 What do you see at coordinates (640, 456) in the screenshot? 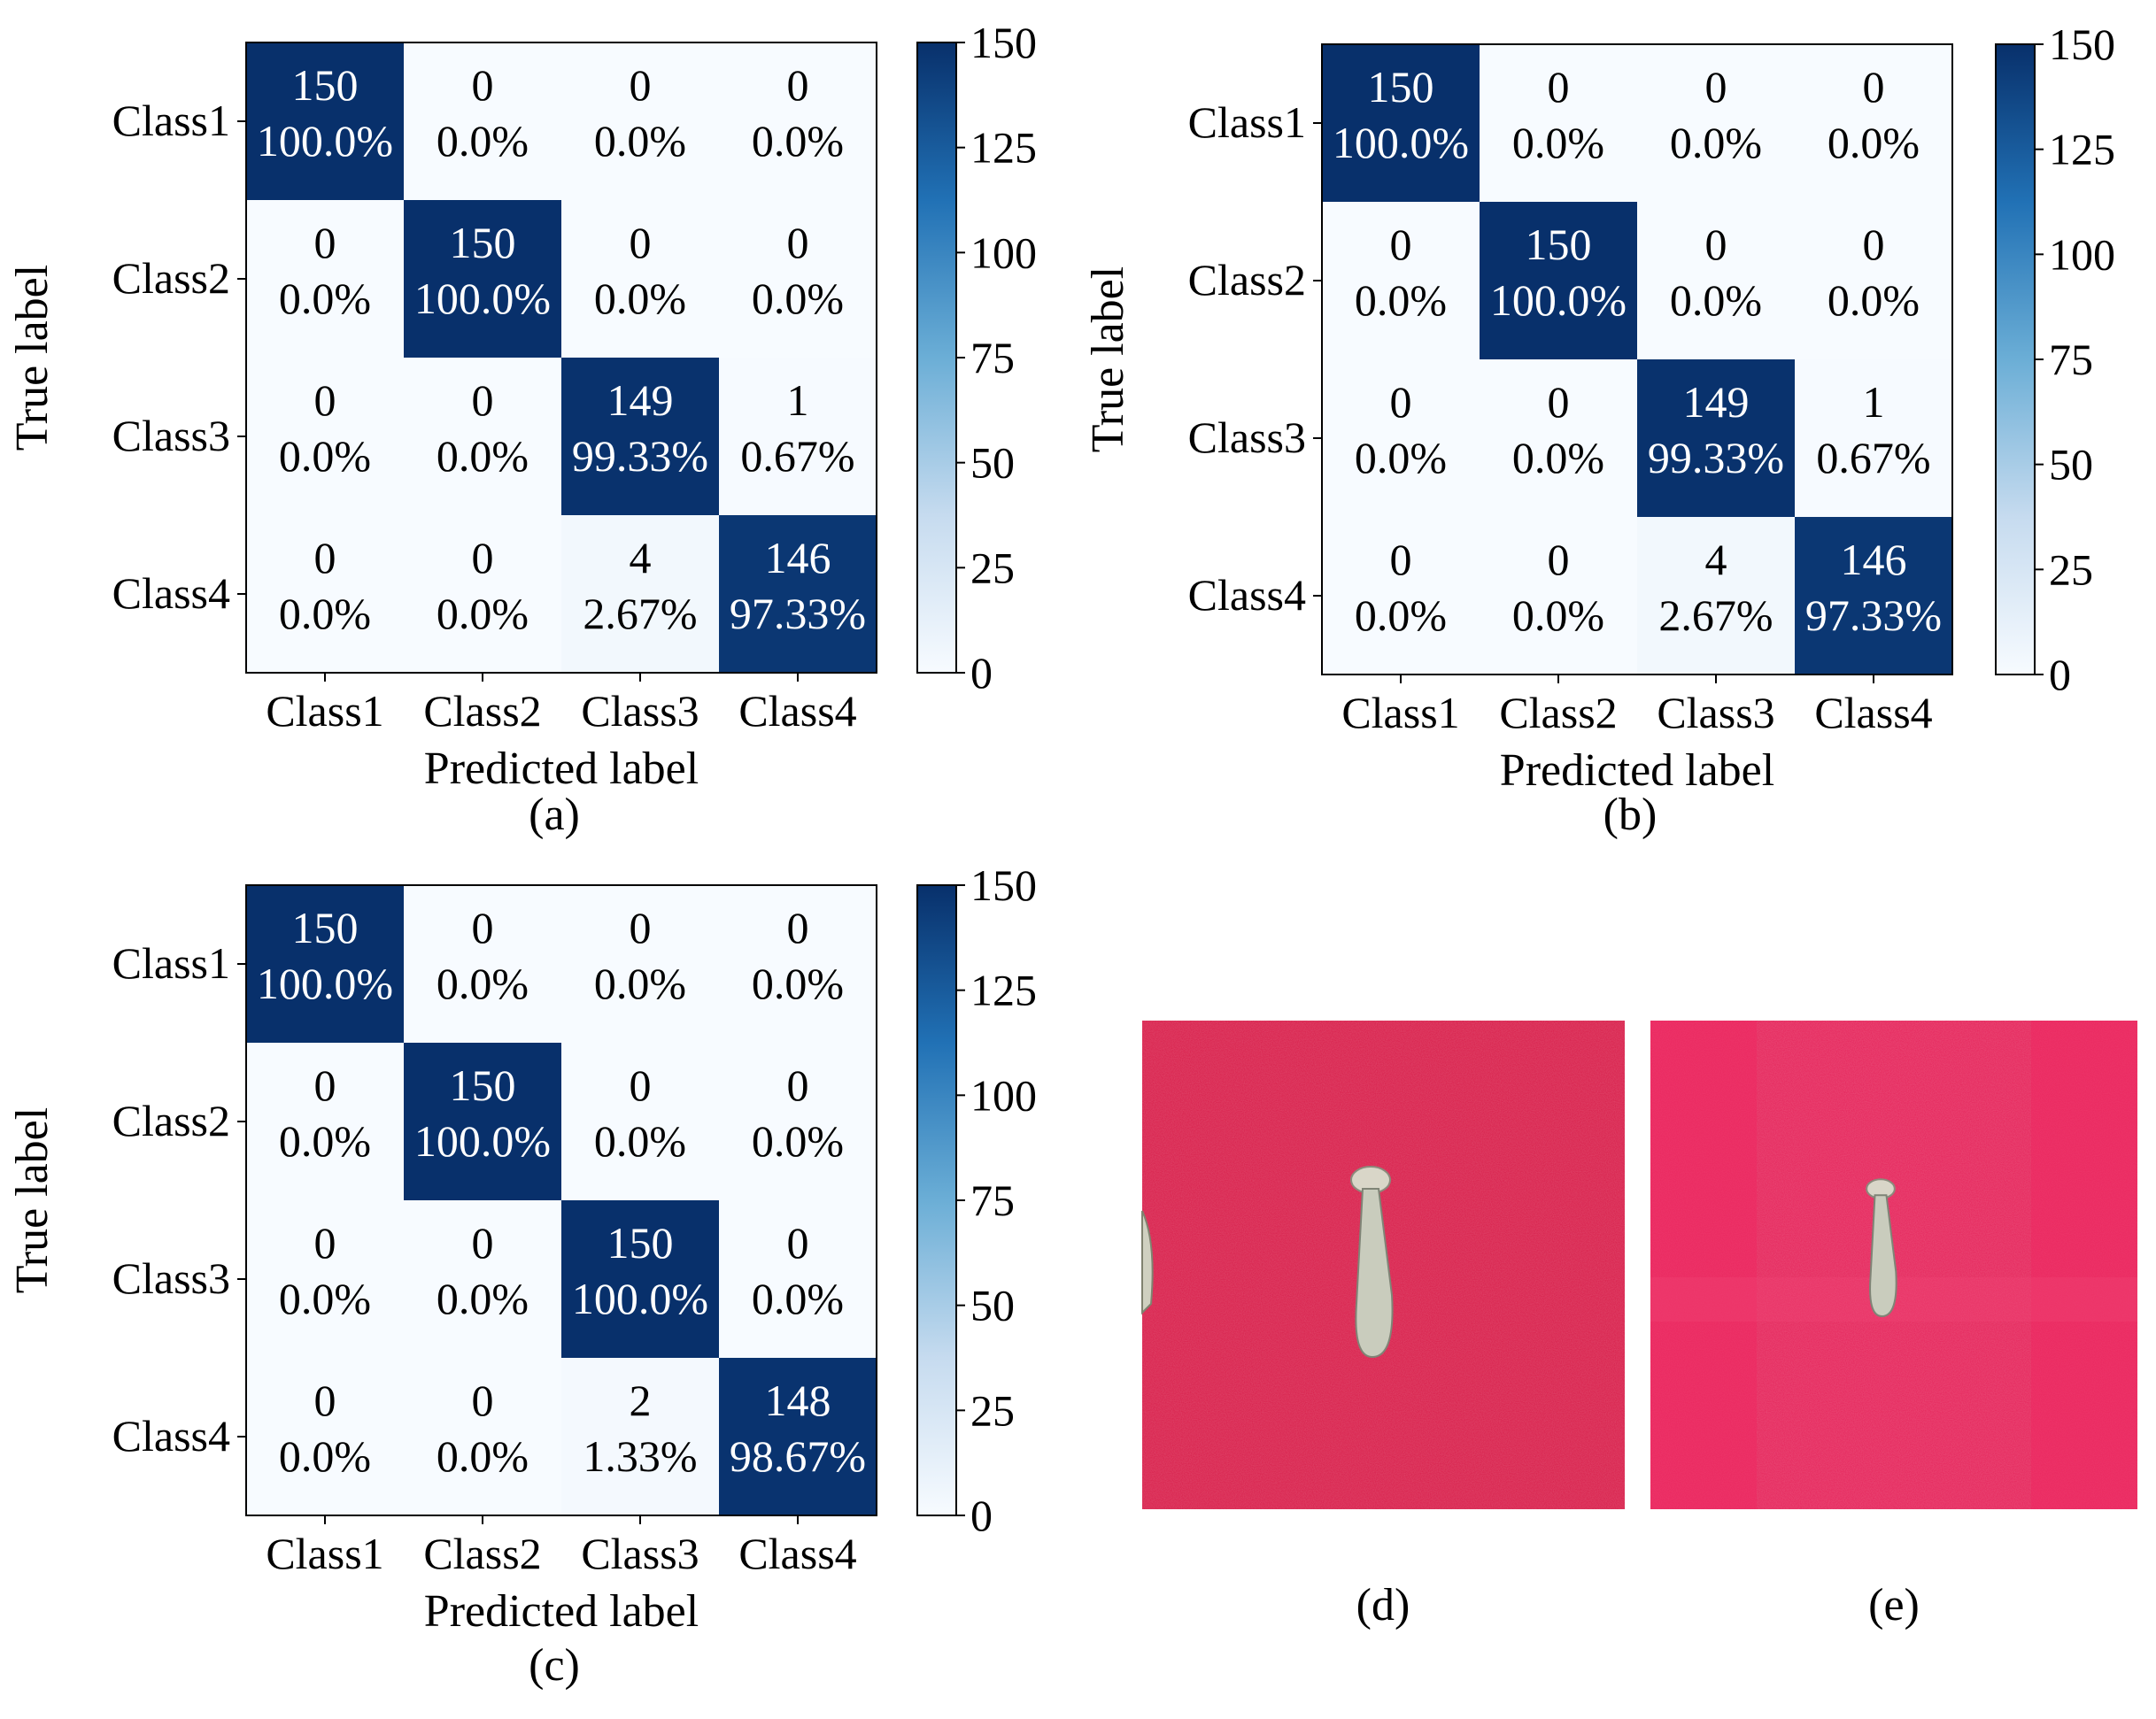
I see `cell-percent: 99.33%` at bounding box center [640, 456].